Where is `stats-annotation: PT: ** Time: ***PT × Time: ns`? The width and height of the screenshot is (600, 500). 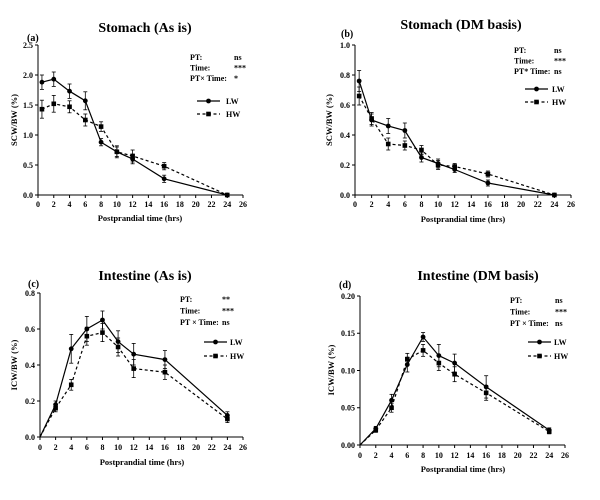 stats-annotation: PT: ** Time: ***PT × Time: ns is located at coordinates (207, 311).